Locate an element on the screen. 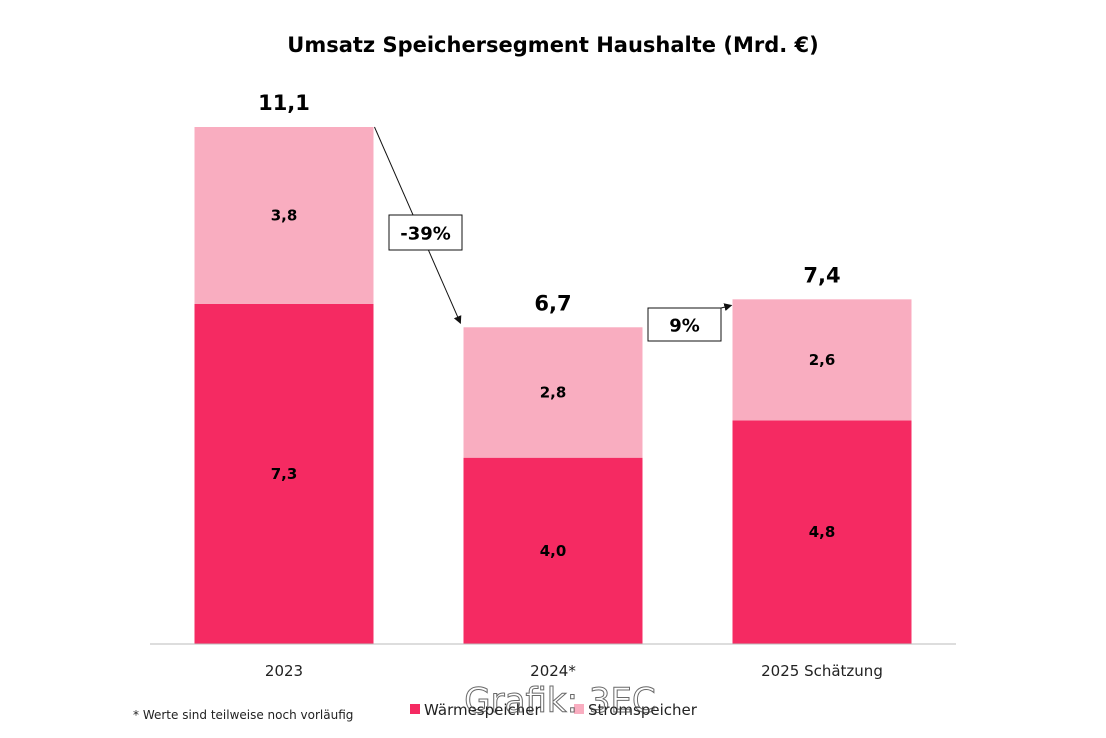 The image size is (1106, 738). segment-value-label: 2,6 is located at coordinates (822, 360).